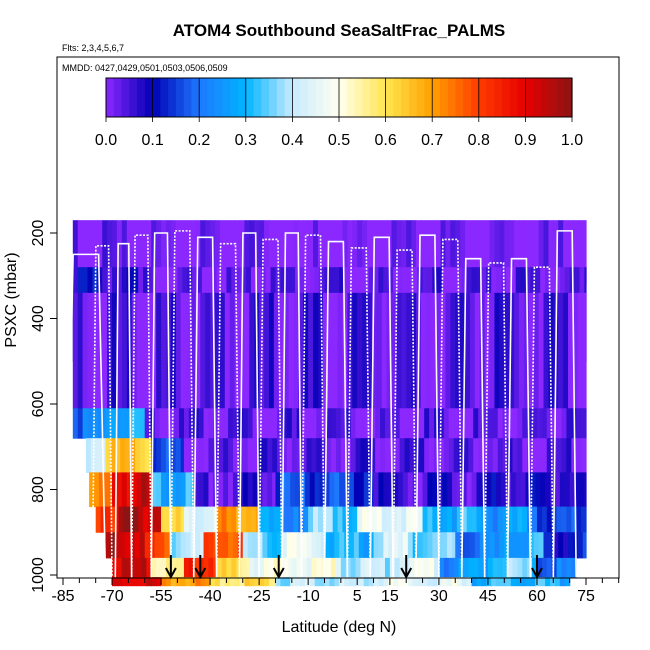  I want to click on flight-profile-line, so click(427, 406).